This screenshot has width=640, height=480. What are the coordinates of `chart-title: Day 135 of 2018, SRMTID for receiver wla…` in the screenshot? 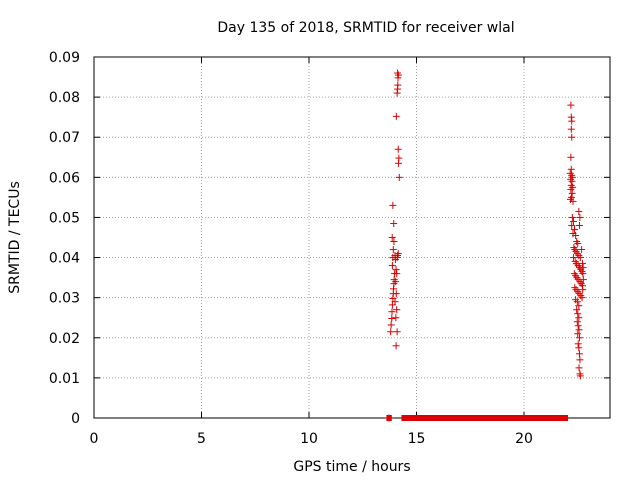 It's located at (365, 28).